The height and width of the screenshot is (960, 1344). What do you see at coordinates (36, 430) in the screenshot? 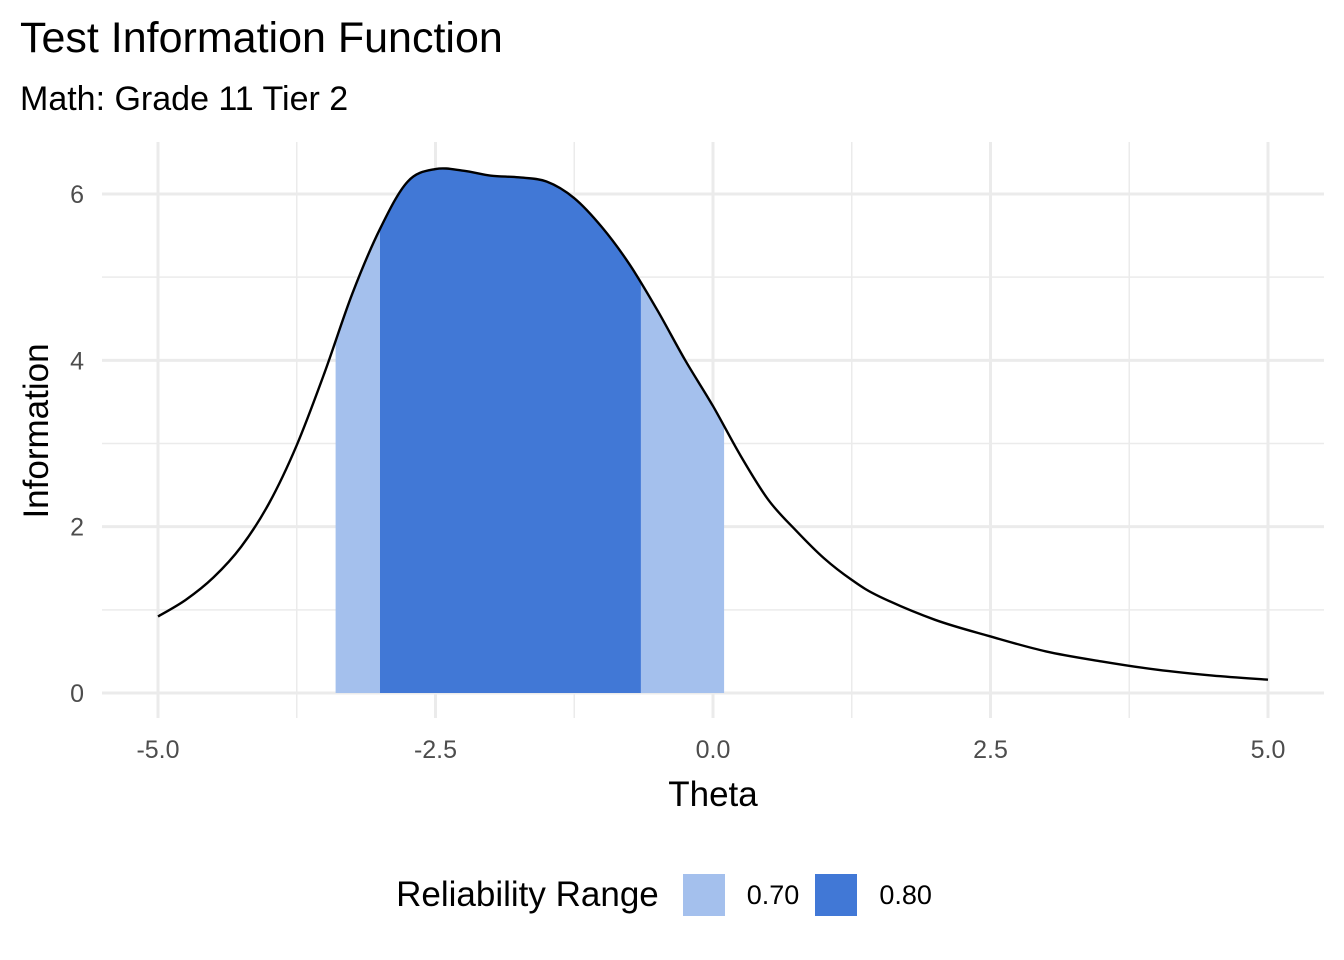
I see `y-axis-title: Information` at bounding box center [36, 430].